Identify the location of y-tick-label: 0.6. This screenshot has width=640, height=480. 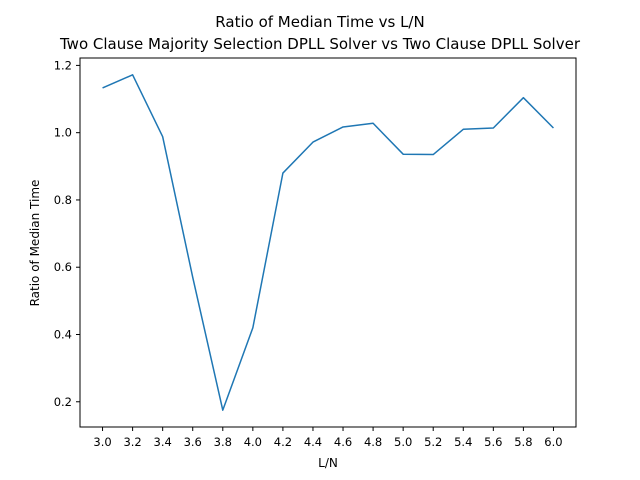
(63, 267).